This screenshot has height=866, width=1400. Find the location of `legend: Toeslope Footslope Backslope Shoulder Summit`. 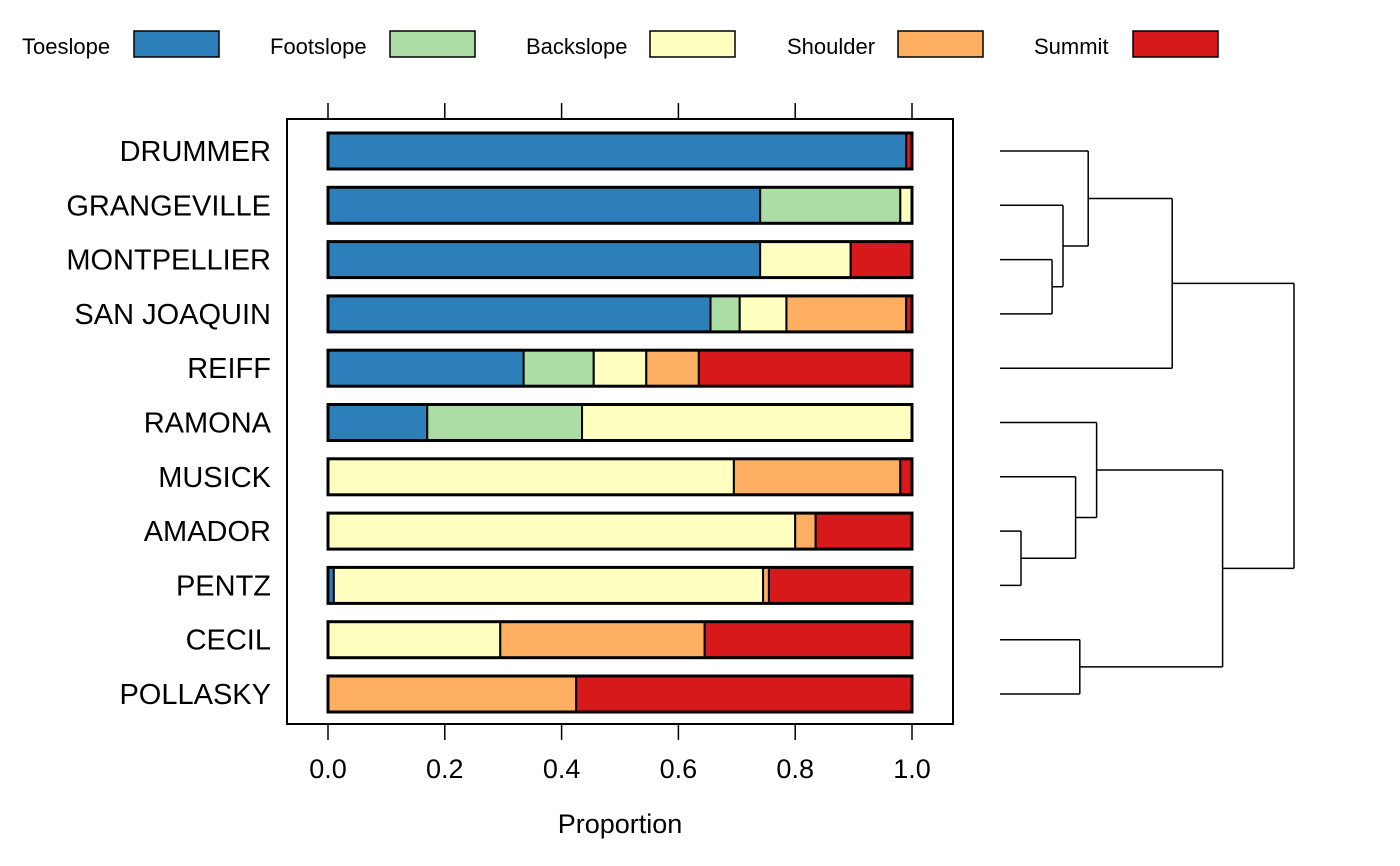

legend: Toeslope Footslope Backslope Shoulder Summit is located at coordinates (620, 44).